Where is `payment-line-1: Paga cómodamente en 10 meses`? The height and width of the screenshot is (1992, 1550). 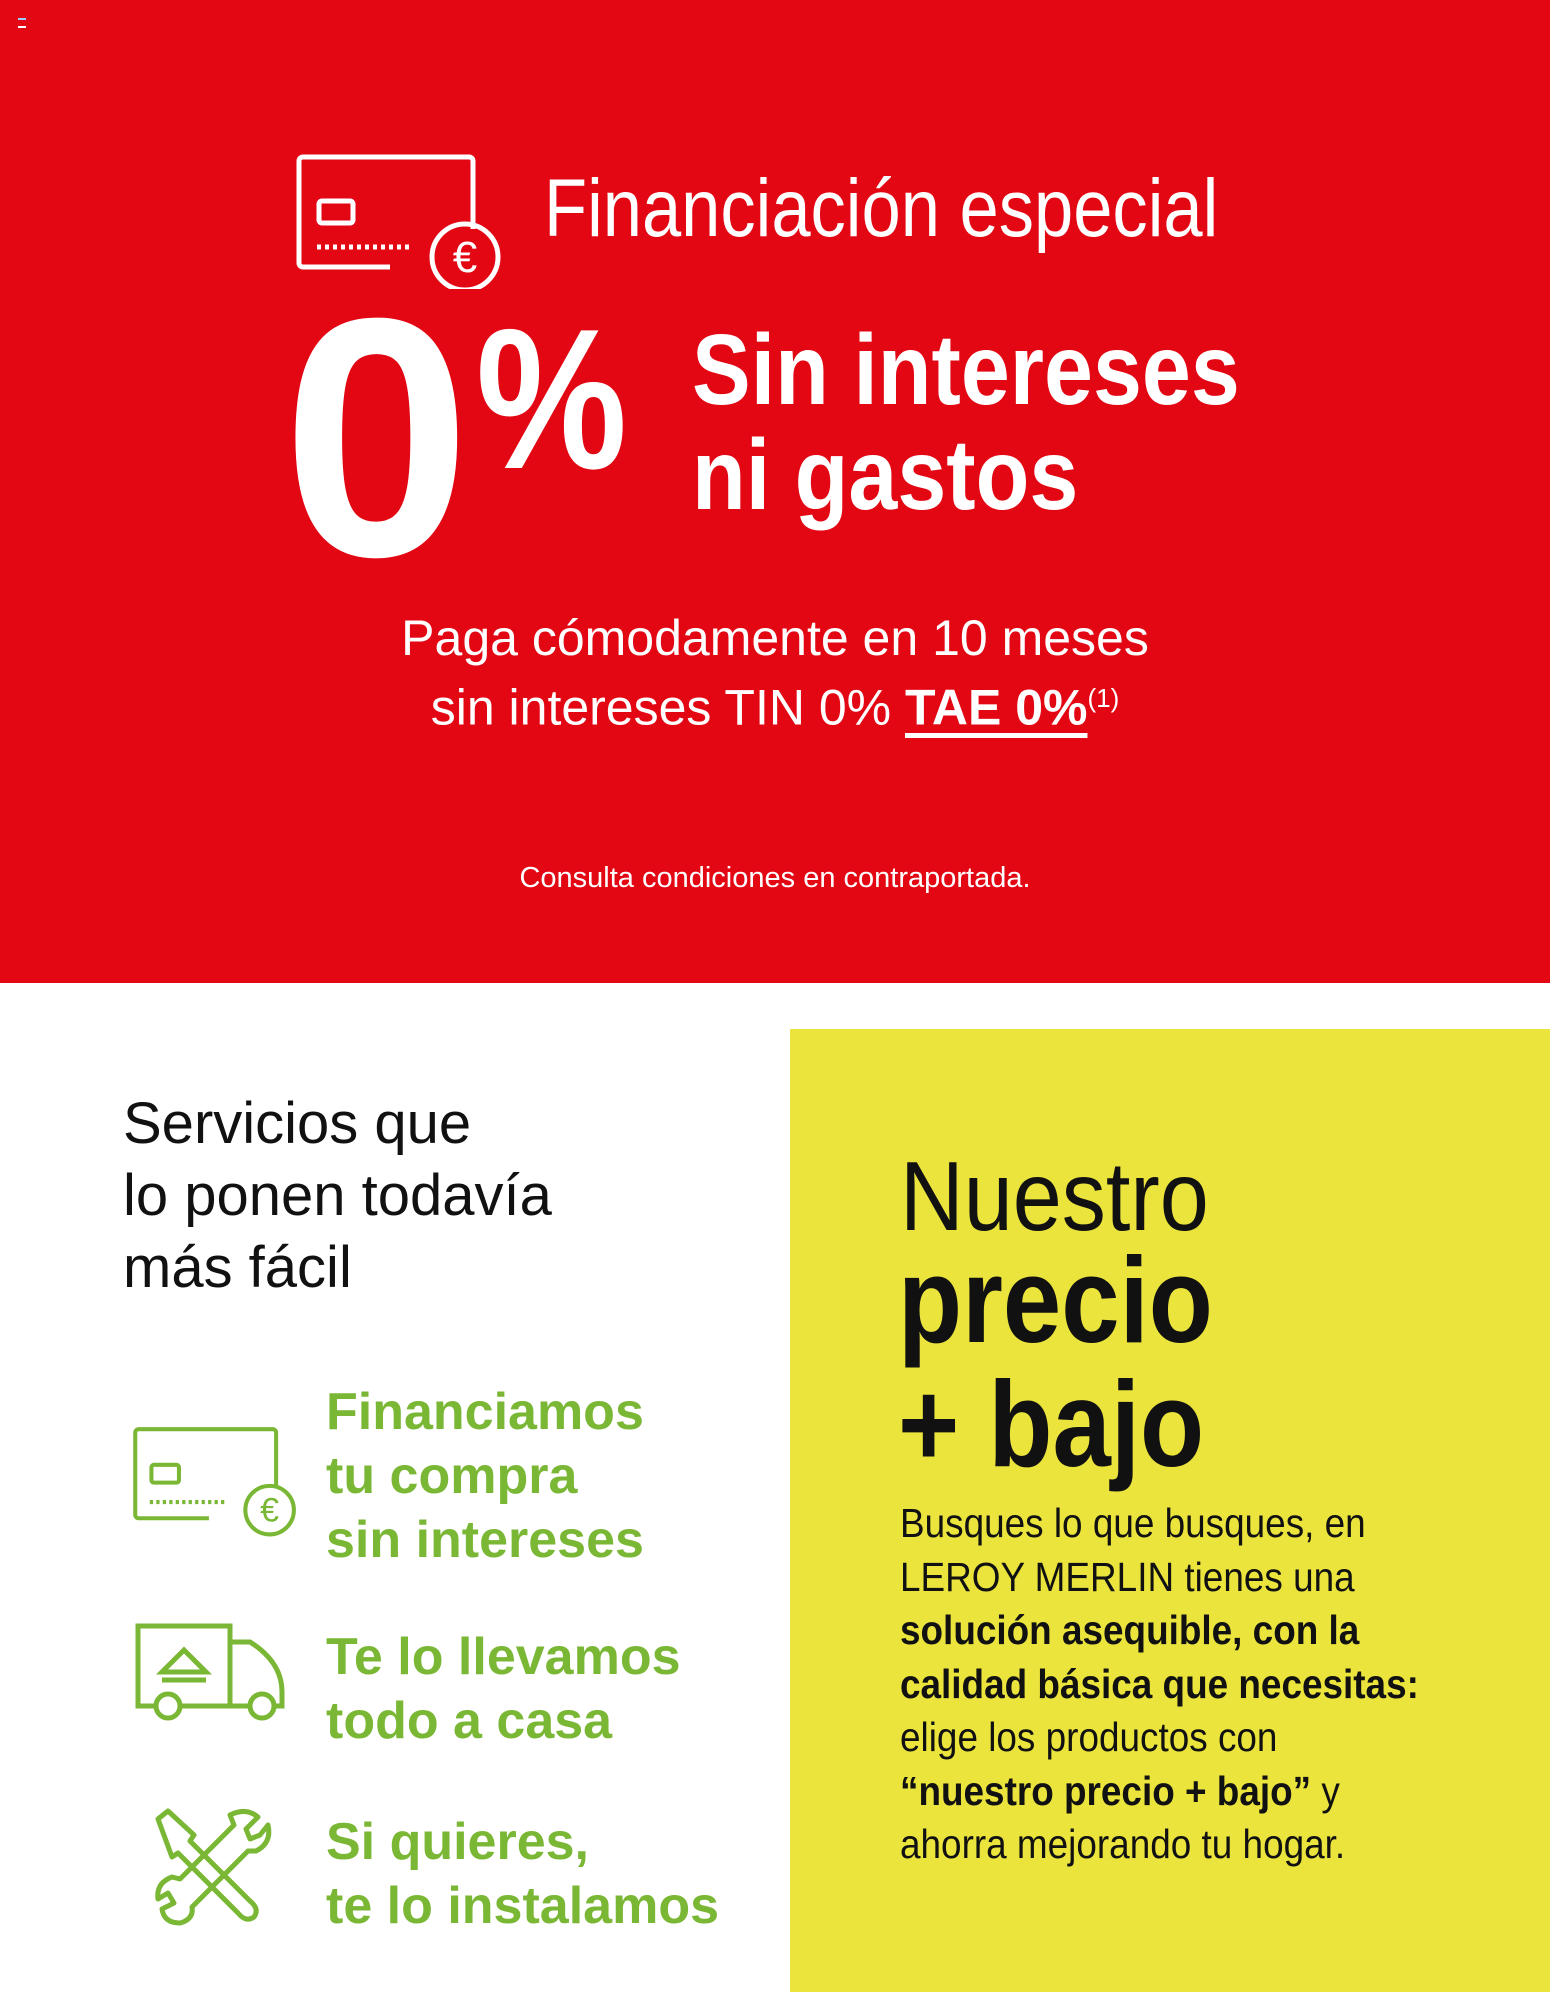 payment-line-1: Paga cómodamente en 10 meses is located at coordinates (775, 638).